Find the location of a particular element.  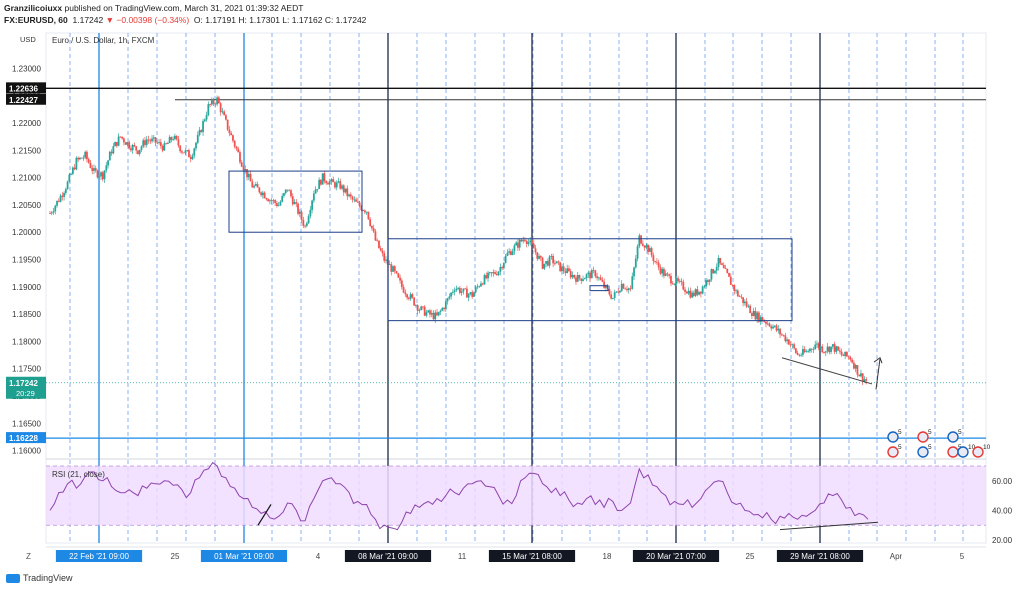

price-tick-label: 1.17500 is located at coordinates (26, 369).